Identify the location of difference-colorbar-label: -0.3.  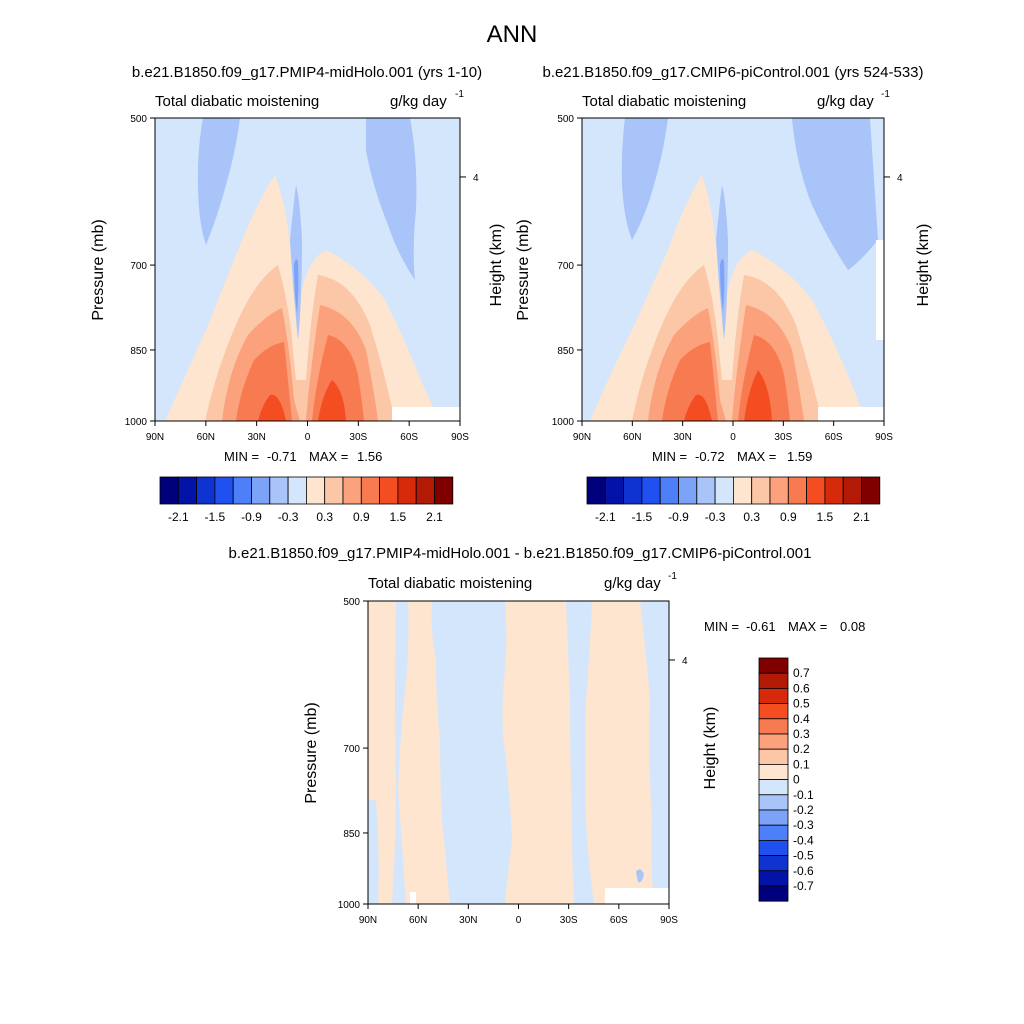
(803, 825).